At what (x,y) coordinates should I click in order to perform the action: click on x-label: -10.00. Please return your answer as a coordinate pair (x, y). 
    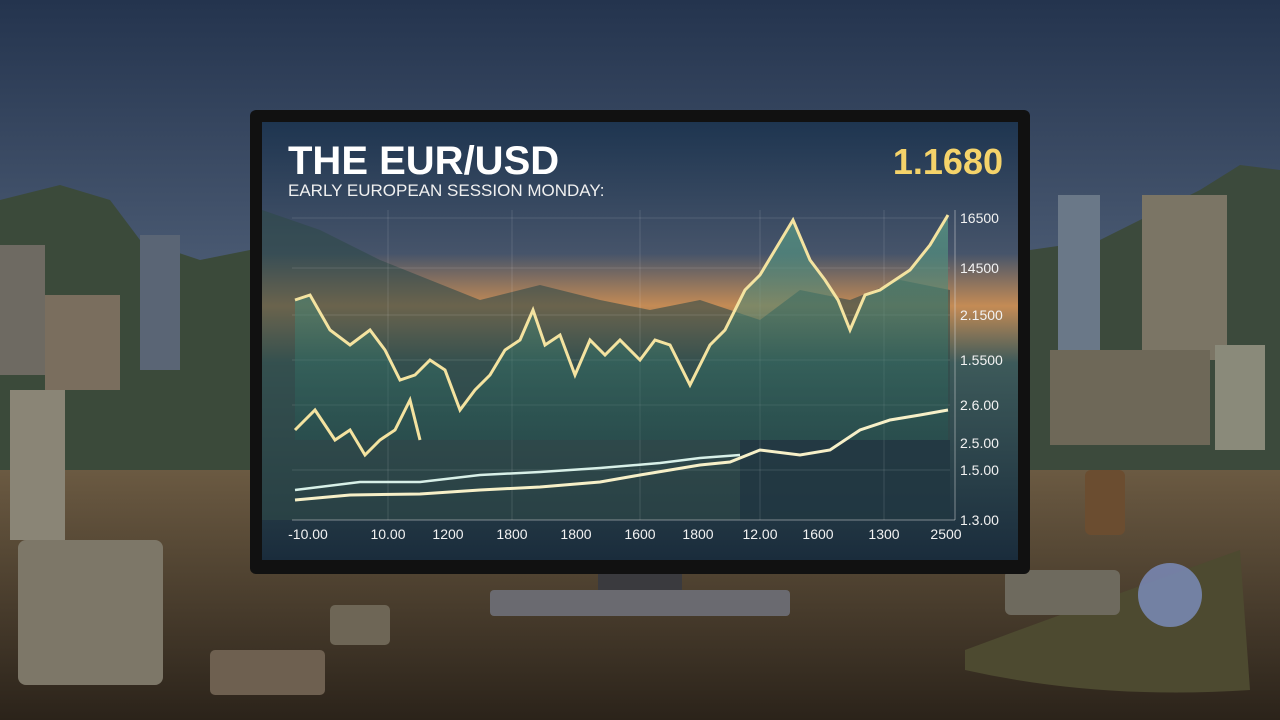
    Looking at the image, I should click on (308, 534).